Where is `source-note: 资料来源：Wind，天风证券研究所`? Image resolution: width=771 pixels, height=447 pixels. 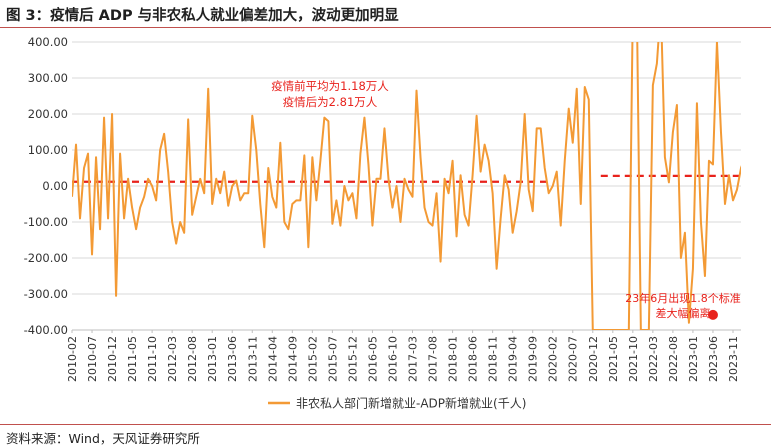
source-note: 资料来源：Wind，天风证券研究所 is located at coordinates (103, 438).